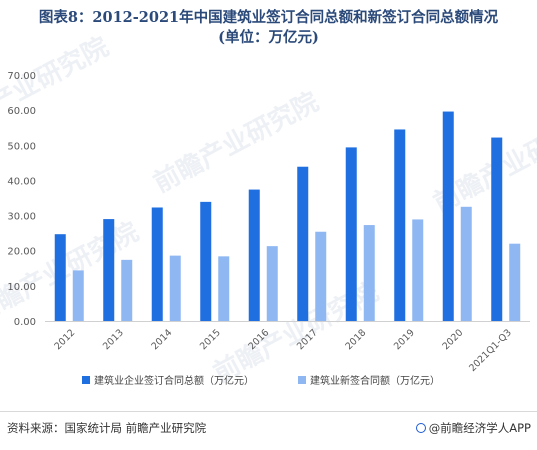 Image resolution: width=537 pixels, height=450 pixels. What do you see at coordinates (25, 322) in the screenshot?
I see `y-tick-label: 0.00` at bounding box center [25, 322].